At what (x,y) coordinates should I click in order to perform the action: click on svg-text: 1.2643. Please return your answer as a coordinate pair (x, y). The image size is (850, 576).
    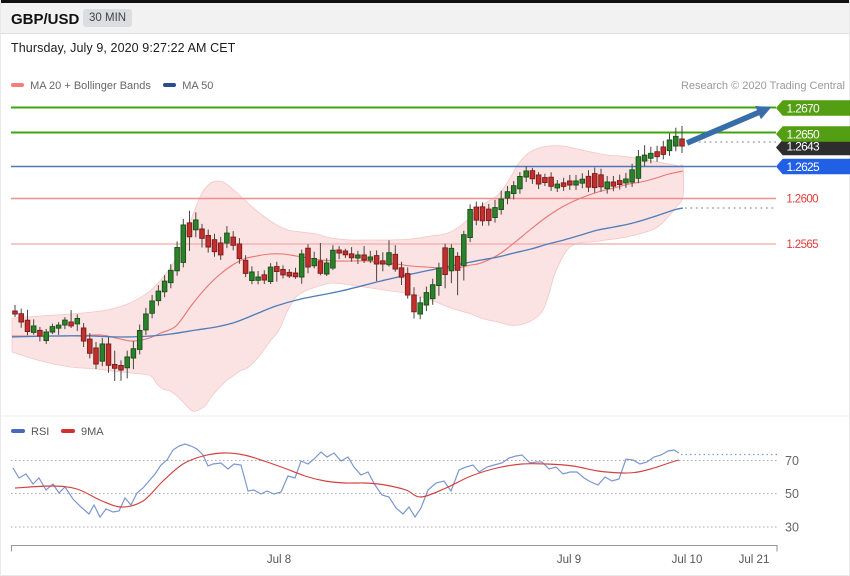
    Looking at the image, I should click on (804, 147).